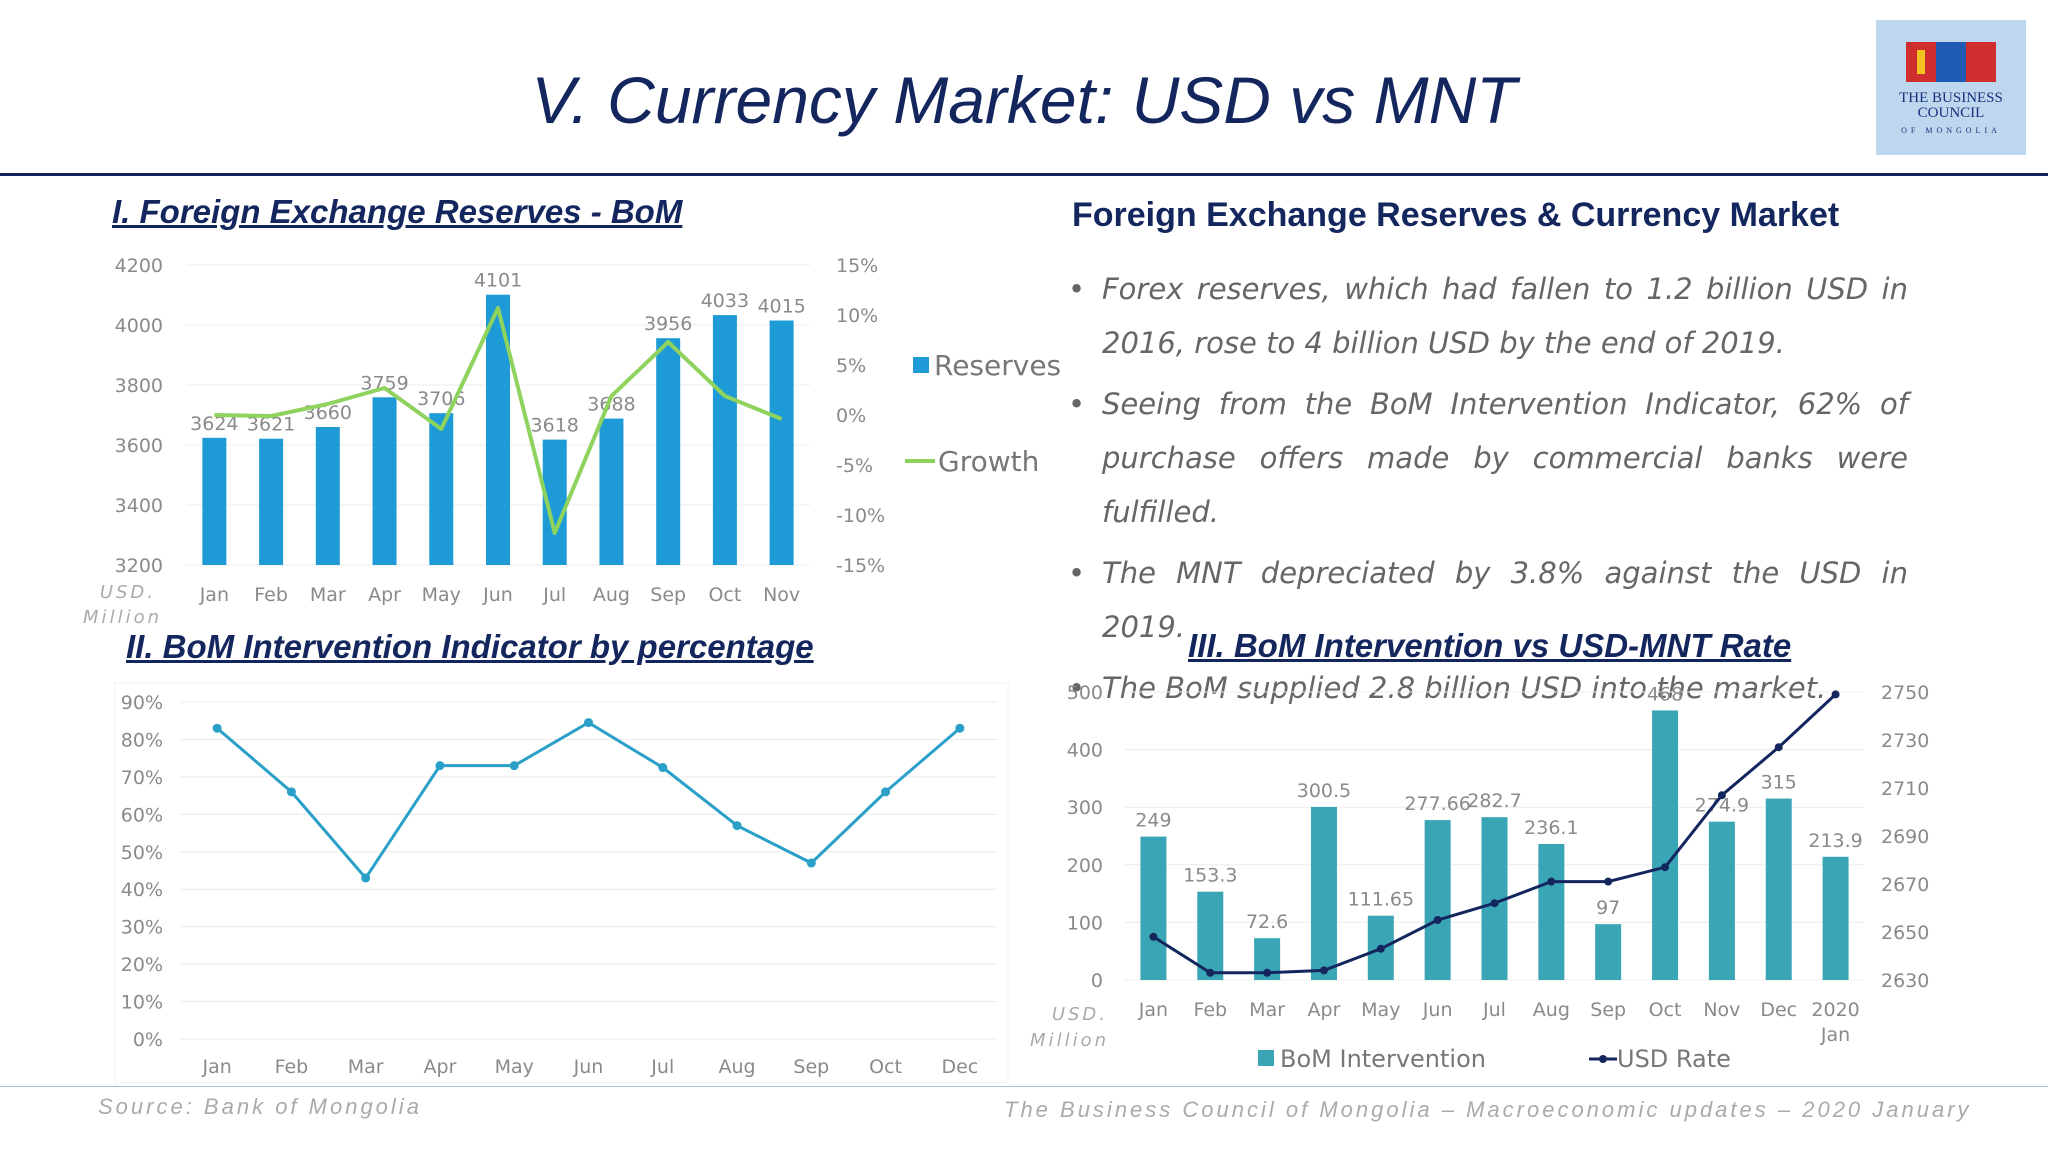 The height and width of the screenshot is (1152, 2048). I want to click on company-logo: THE BUSINESS COUNCIL OF MONGOLIA, so click(1951, 87).